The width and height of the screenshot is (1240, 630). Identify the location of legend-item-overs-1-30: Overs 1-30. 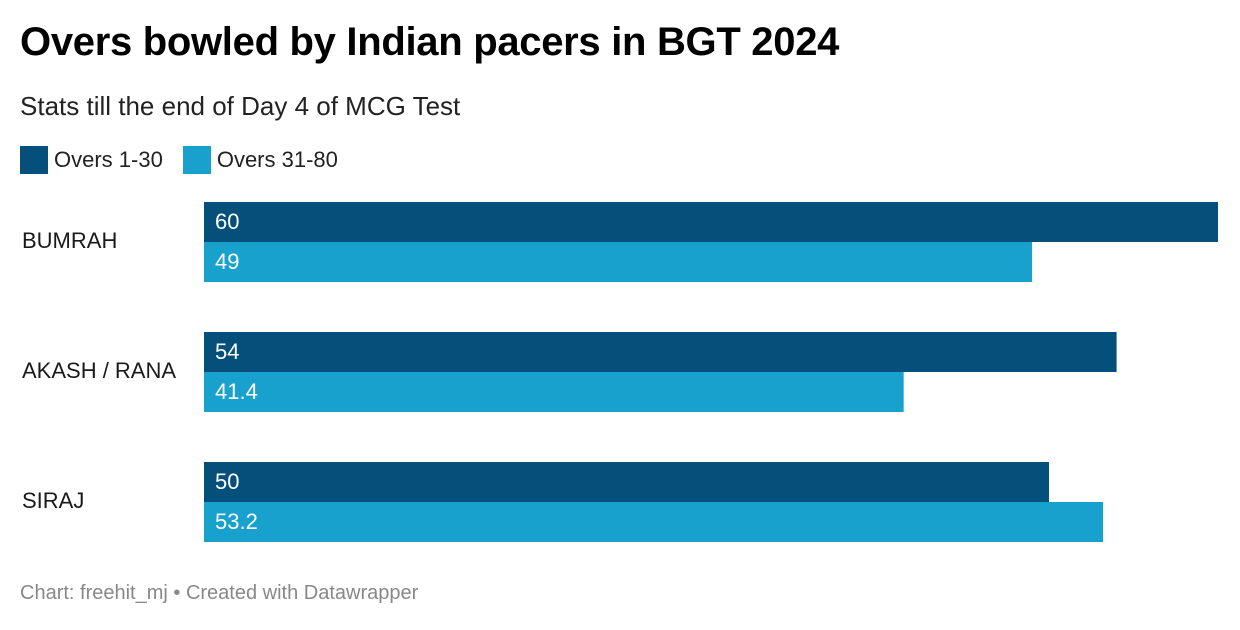
(91, 160).